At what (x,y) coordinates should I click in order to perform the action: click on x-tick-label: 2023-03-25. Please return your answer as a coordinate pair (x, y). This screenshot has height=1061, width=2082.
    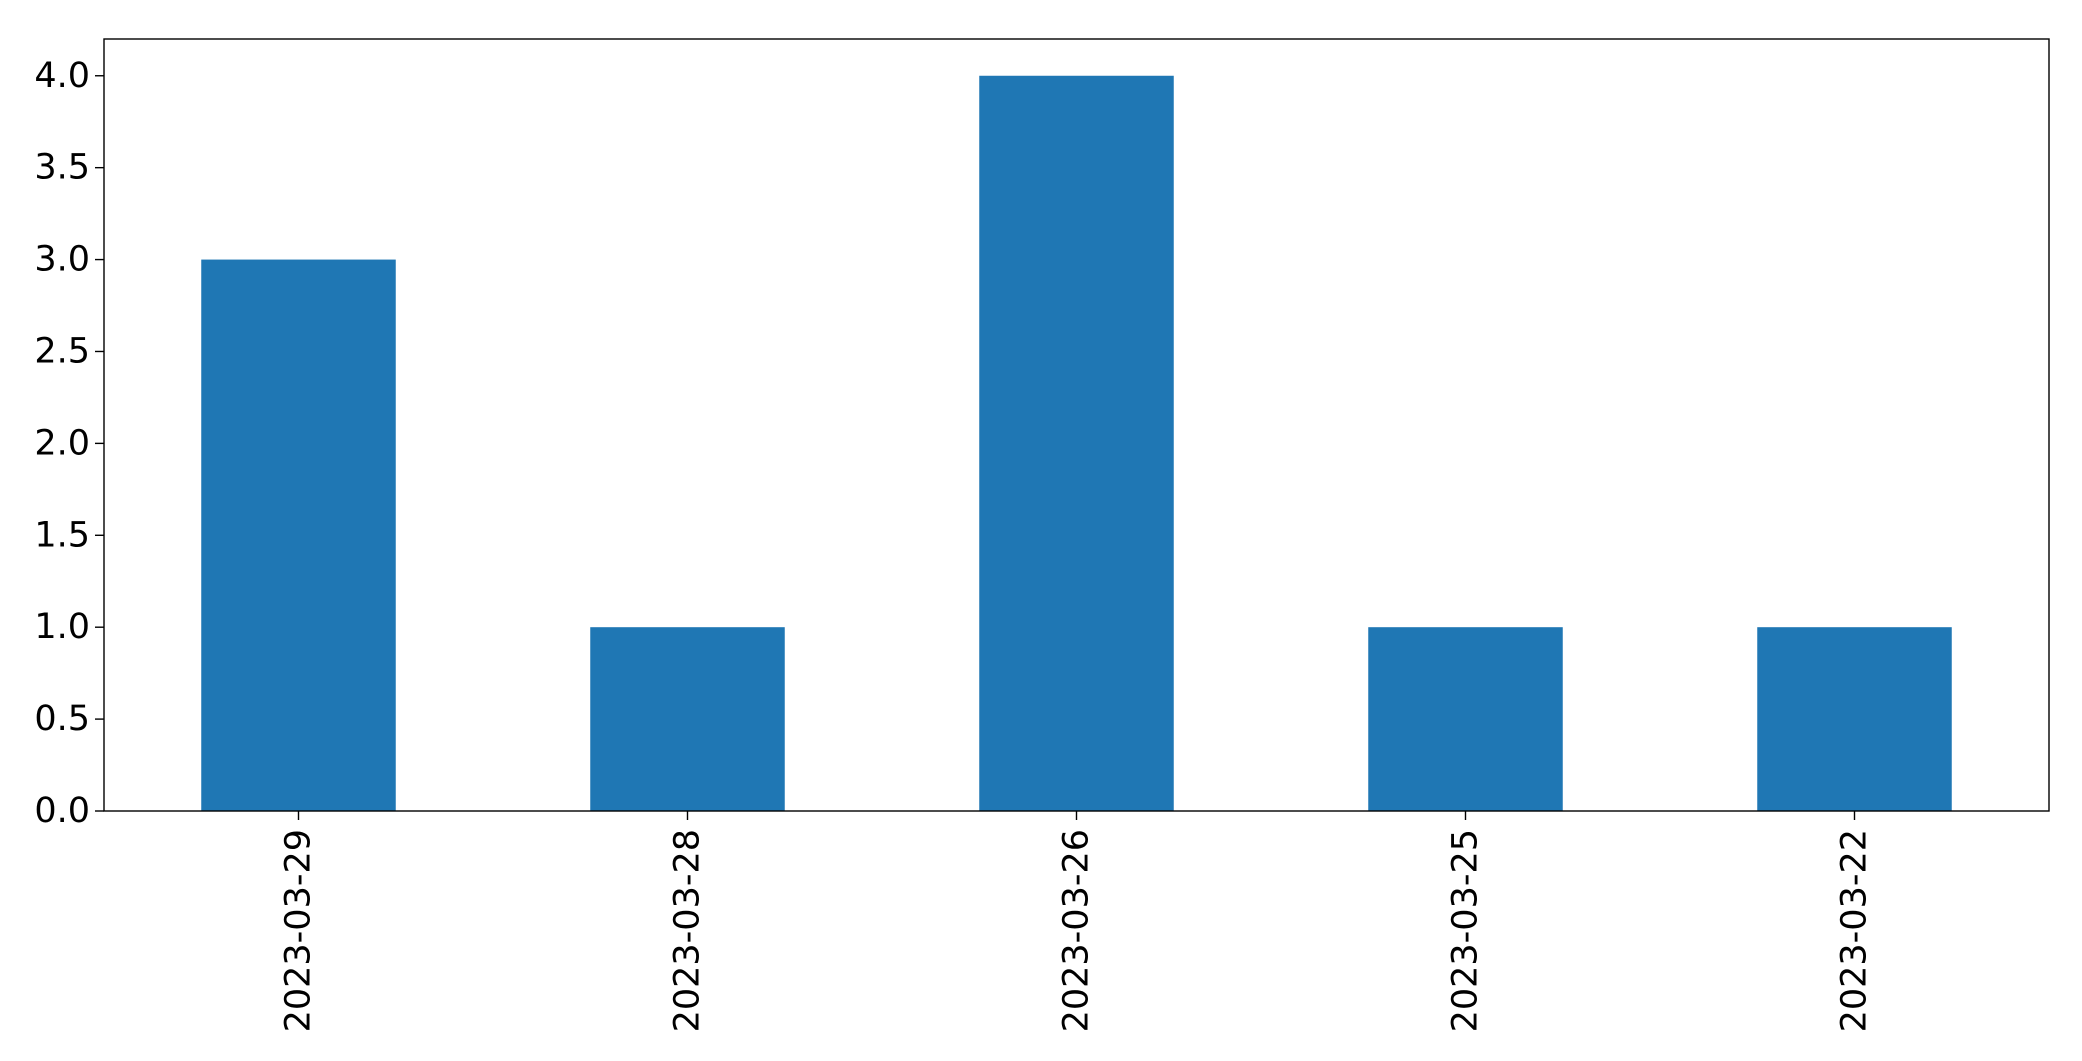
    Looking at the image, I should click on (1466, 930).